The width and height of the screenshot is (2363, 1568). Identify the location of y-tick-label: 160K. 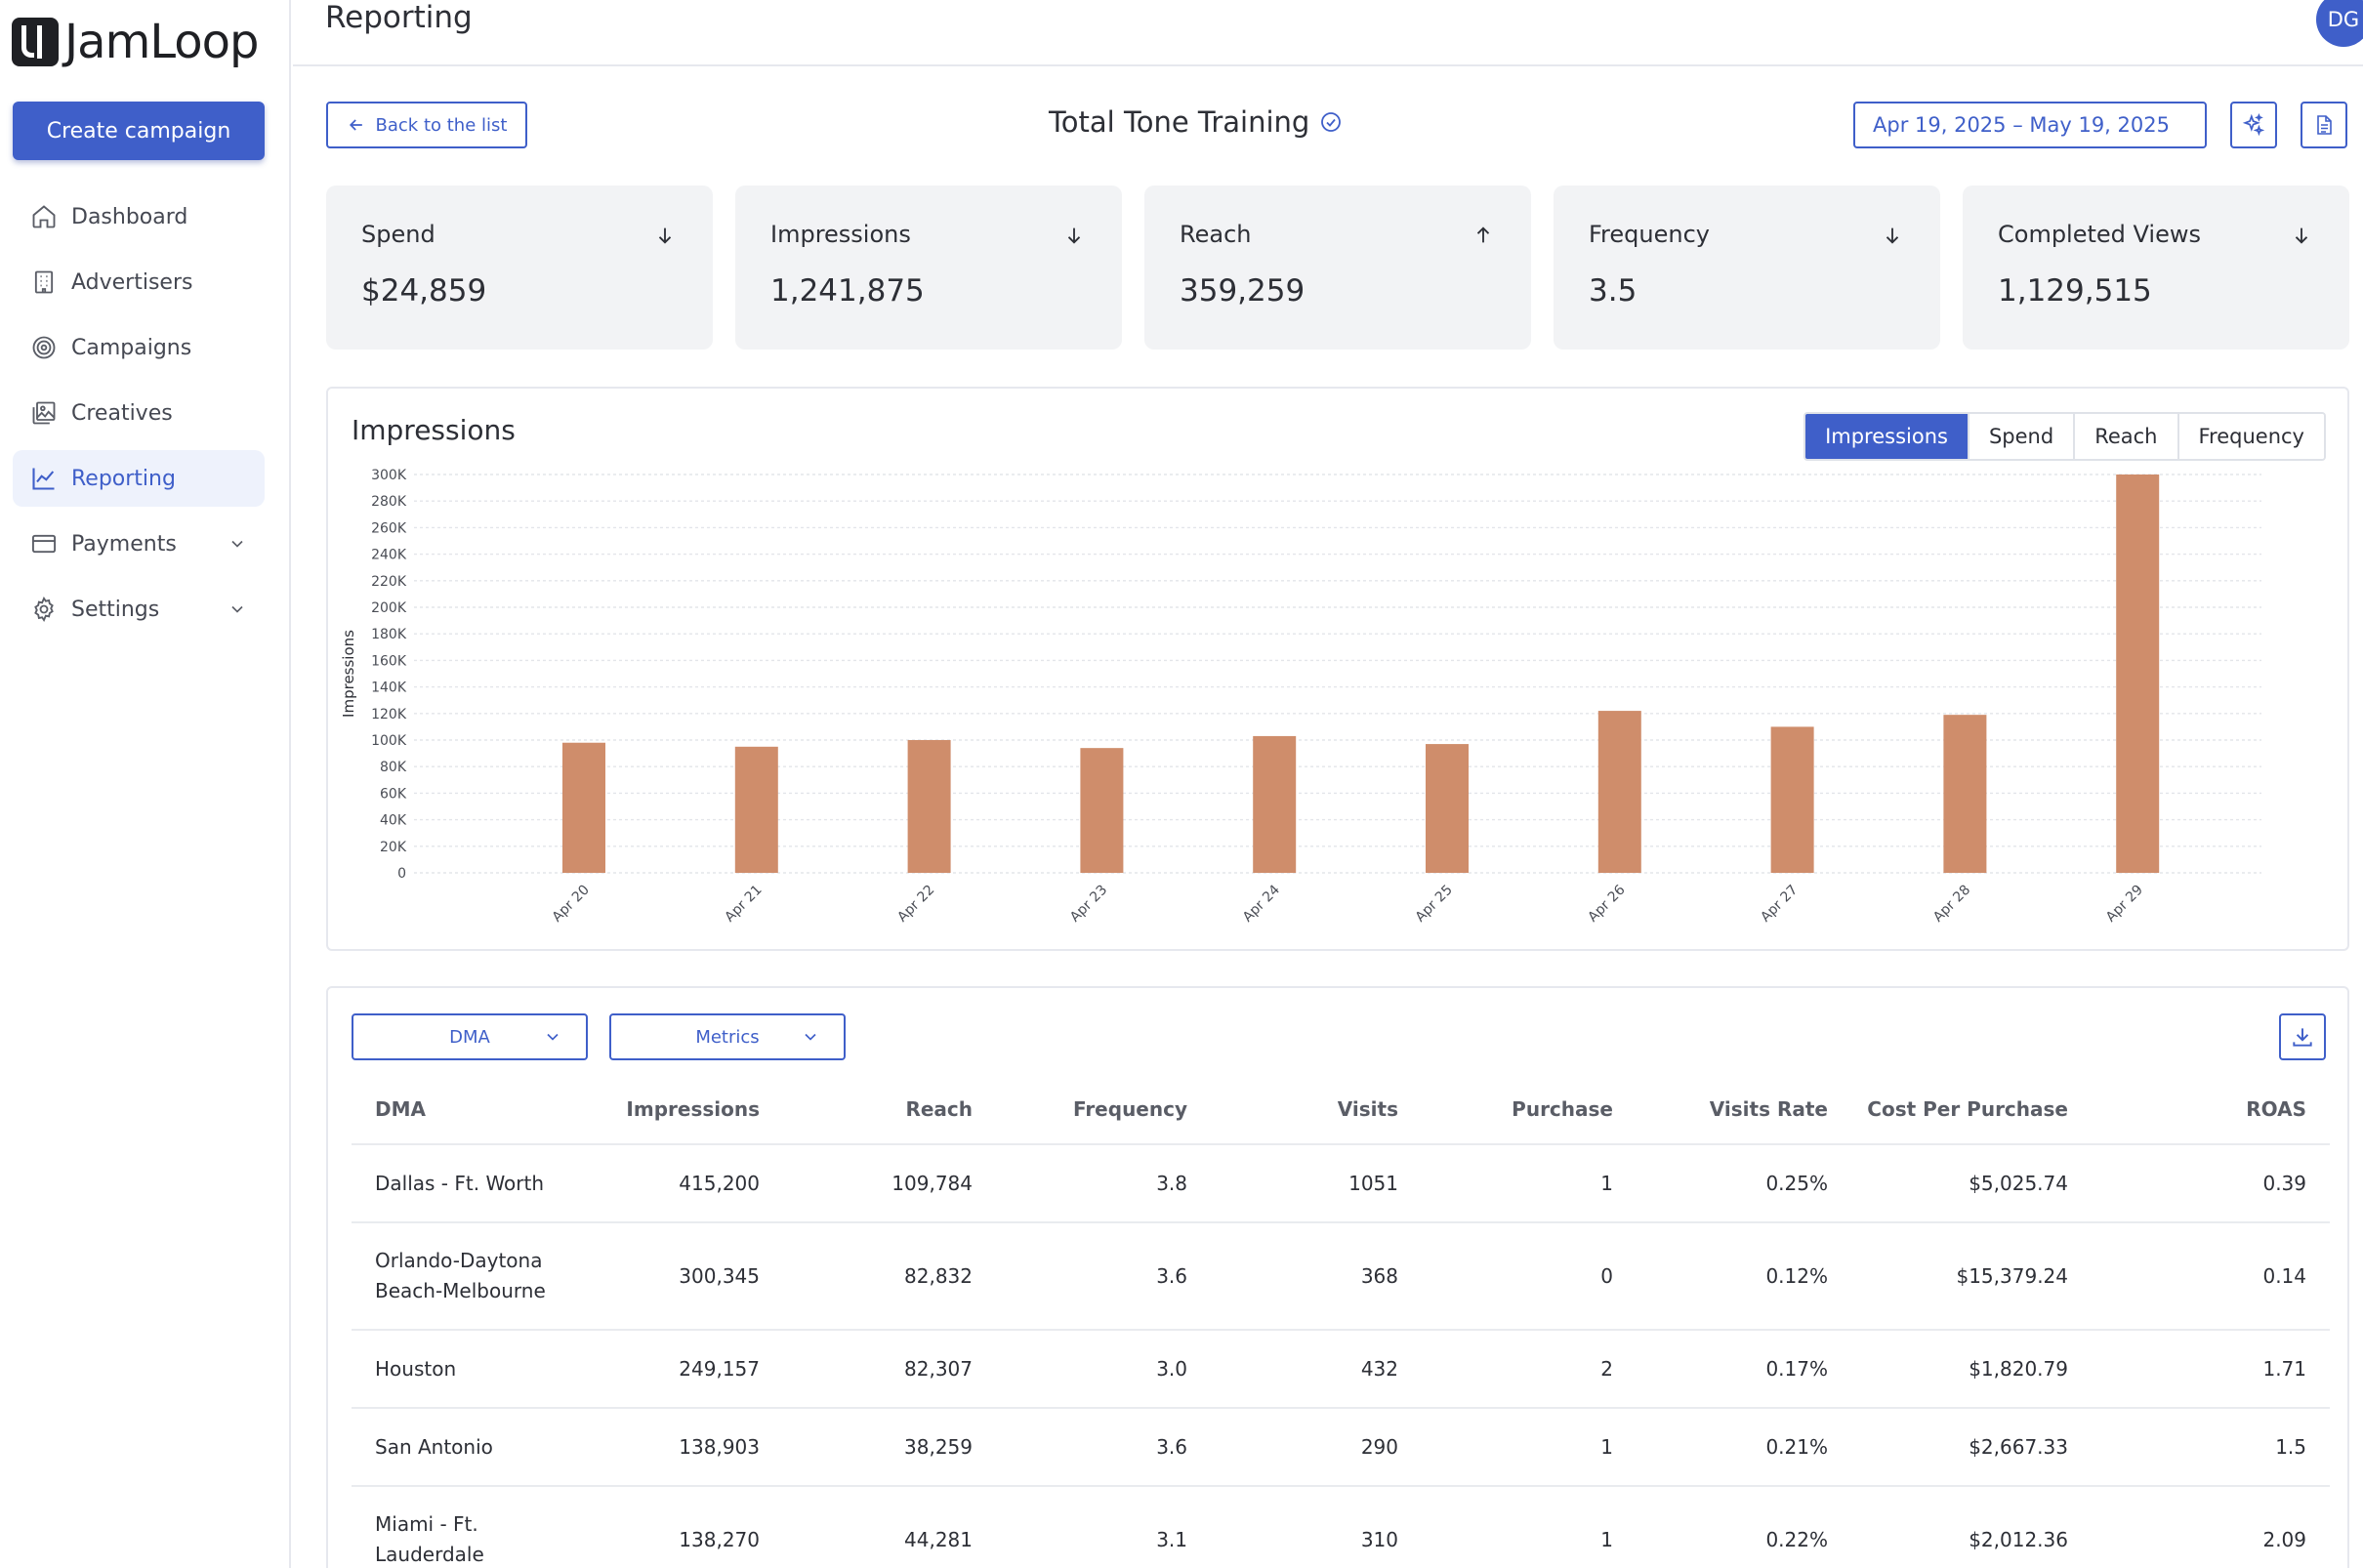
(389, 661).